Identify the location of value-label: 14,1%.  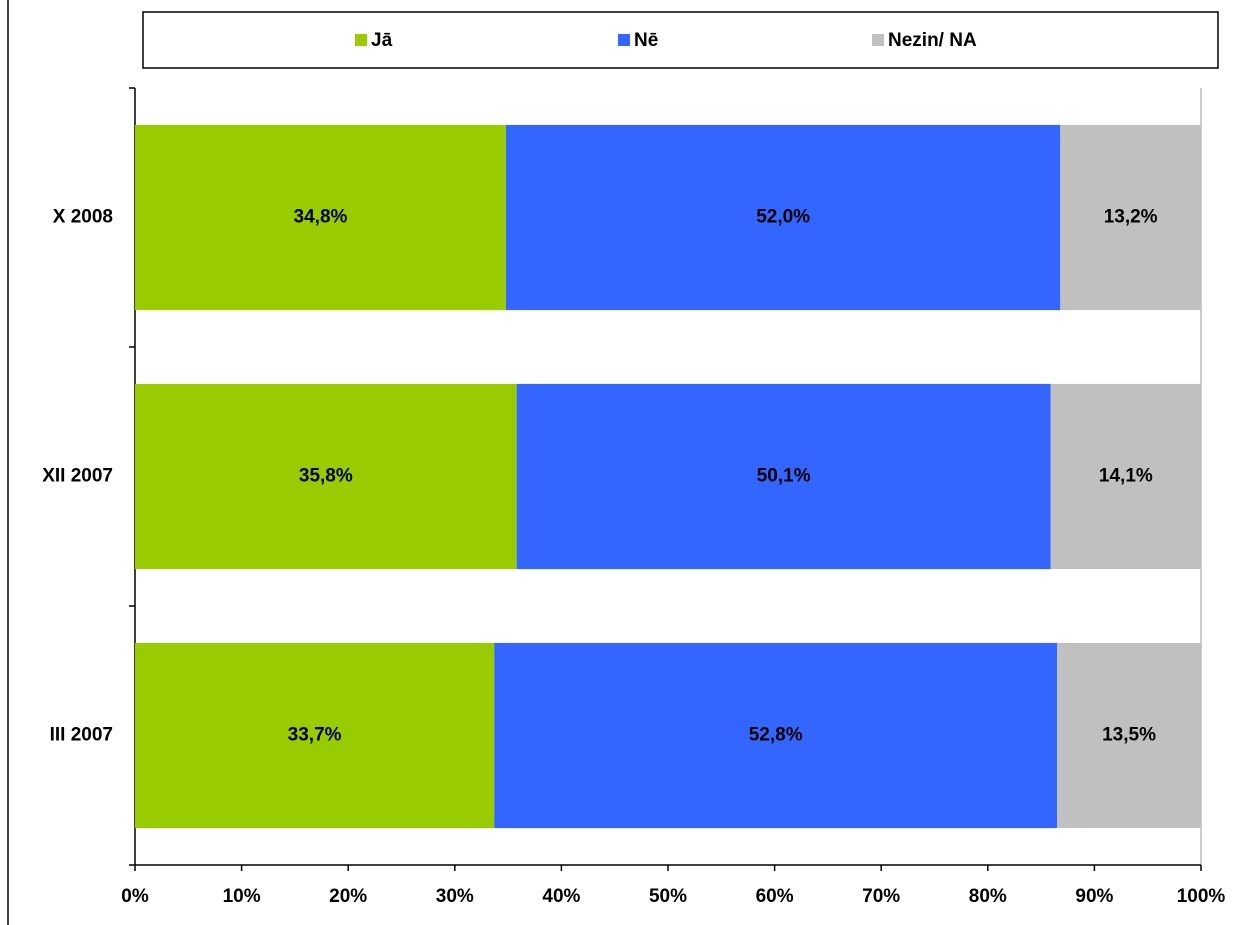
(1126, 476).